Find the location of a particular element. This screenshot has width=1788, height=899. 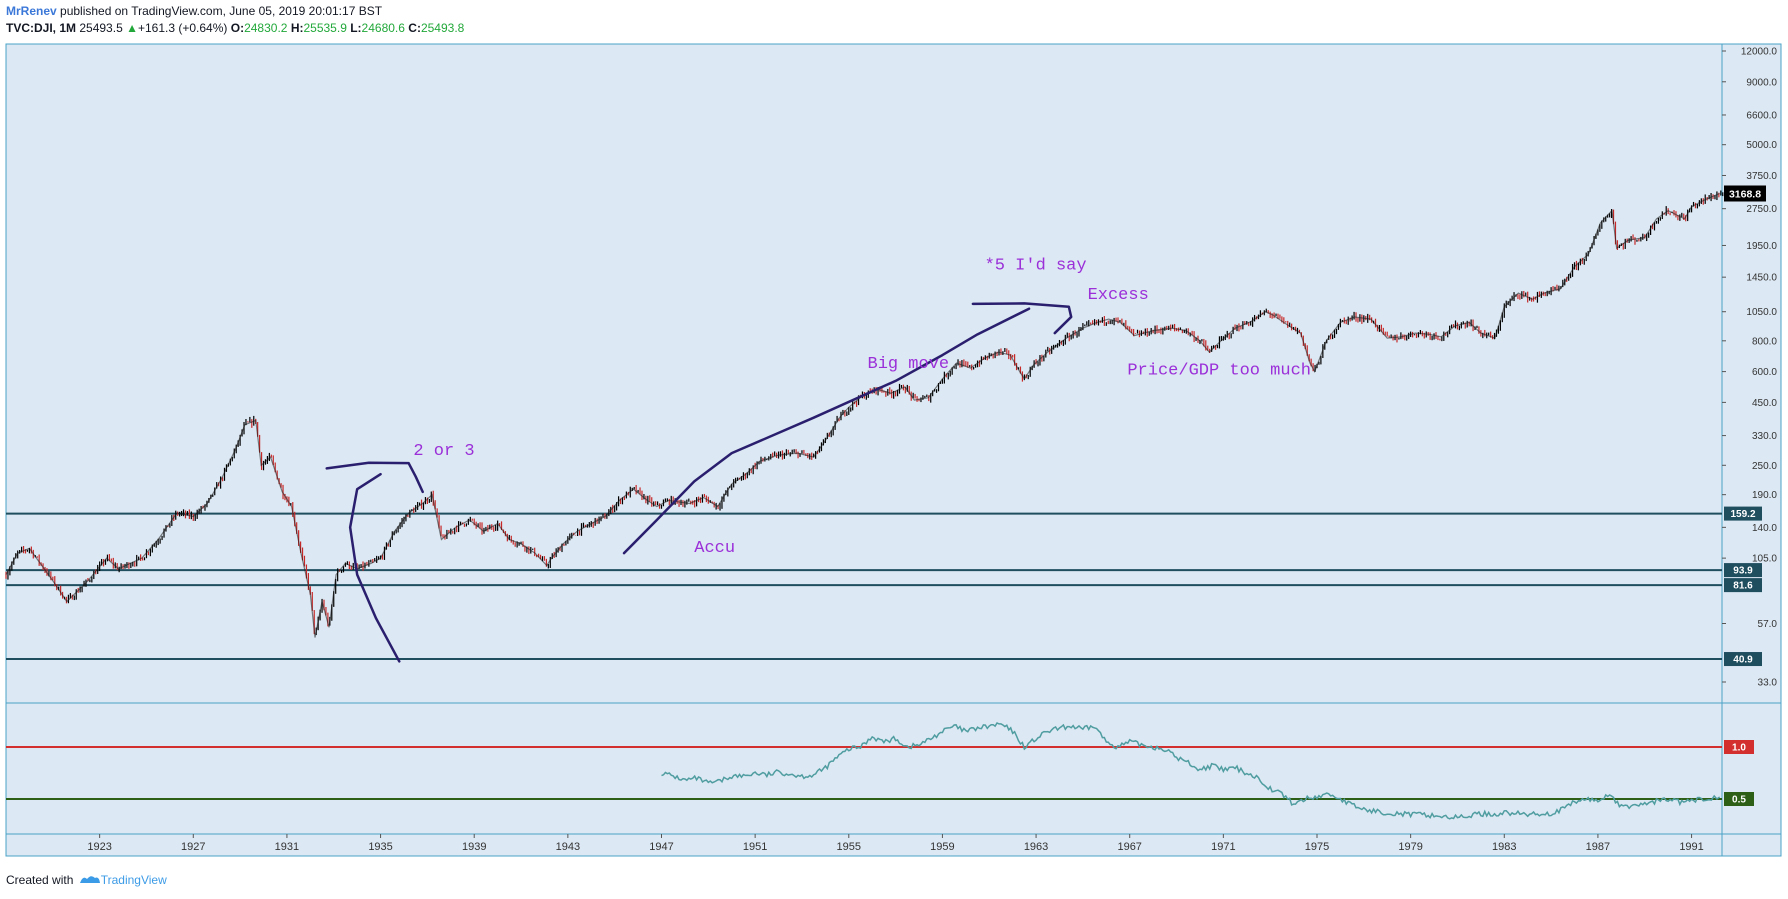

y-tick-label: 600.0 is located at coordinates (1764, 372).